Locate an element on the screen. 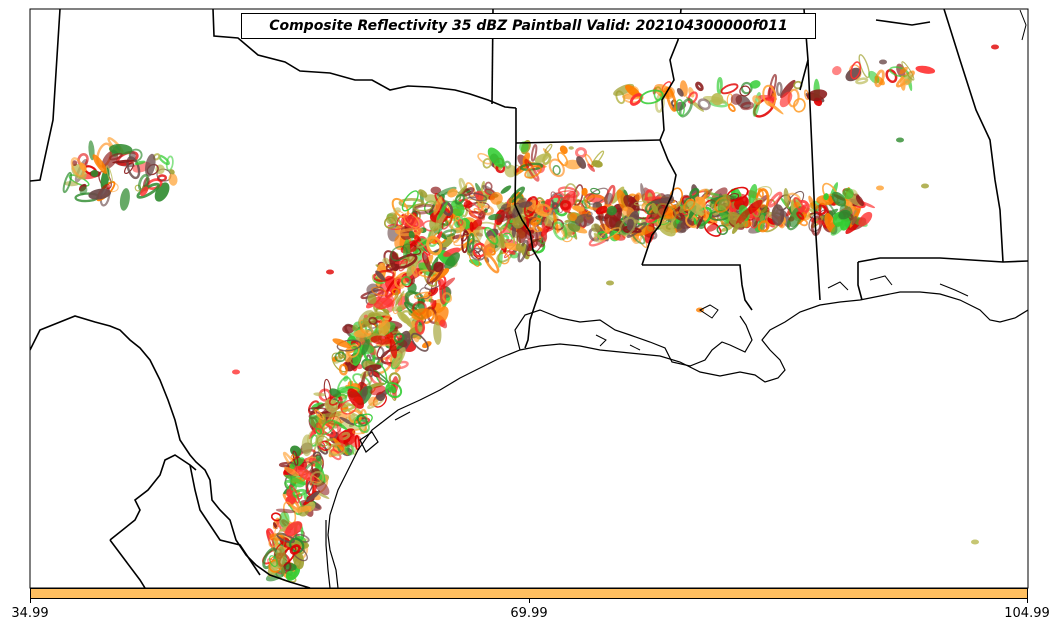 This screenshot has width=1062, height=633. mississippi-river-border is located at coordinates (661, 137).